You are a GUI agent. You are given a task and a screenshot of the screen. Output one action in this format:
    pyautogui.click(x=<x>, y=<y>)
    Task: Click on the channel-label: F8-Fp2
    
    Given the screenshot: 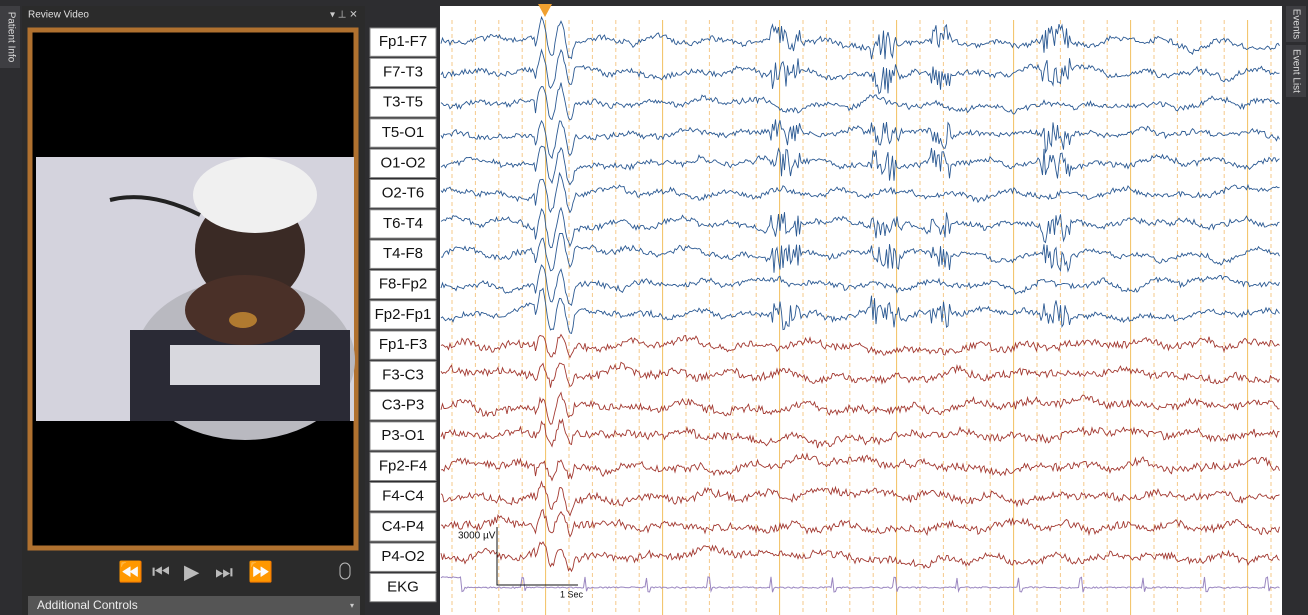 What is the action you would take?
    pyautogui.click(x=403, y=284)
    